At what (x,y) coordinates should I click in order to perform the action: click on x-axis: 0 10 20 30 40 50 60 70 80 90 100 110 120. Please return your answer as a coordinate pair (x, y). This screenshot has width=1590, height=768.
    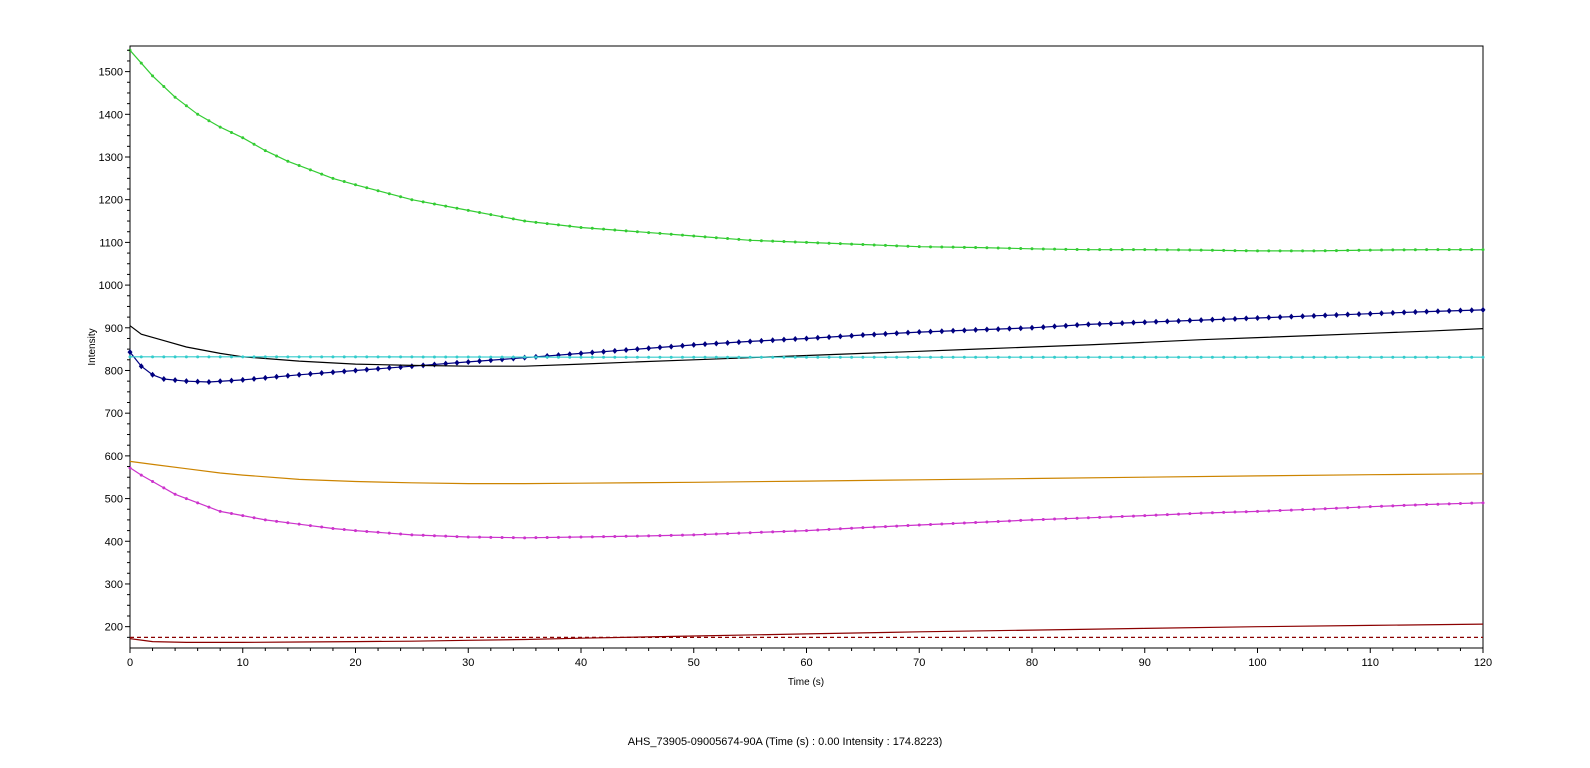
    Looking at the image, I should click on (809, 658).